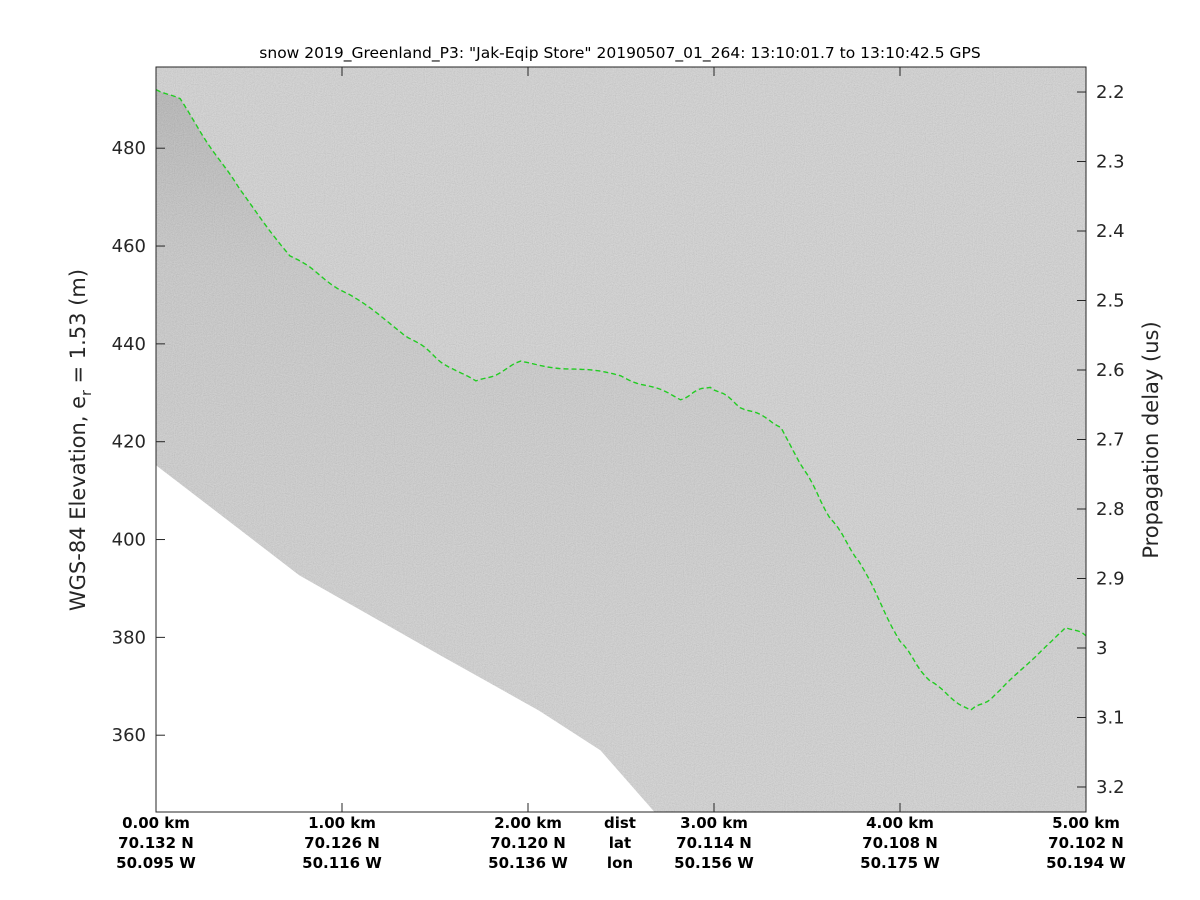  What do you see at coordinates (1086, 823) in the screenshot?
I see `x-tick-label-dist: 5.00 km` at bounding box center [1086, 823].